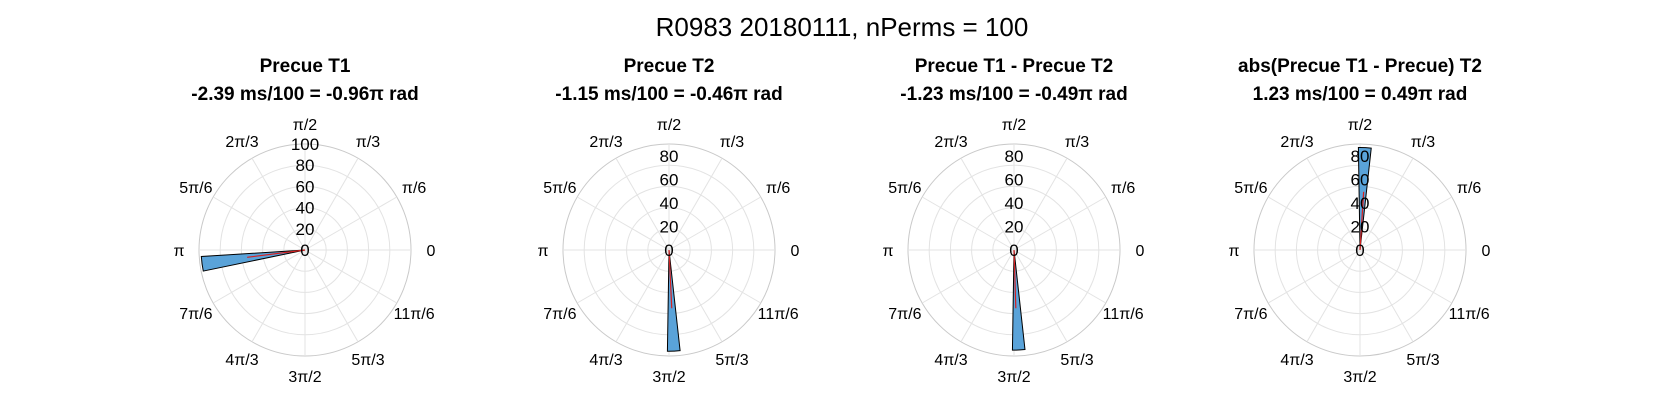 The image size is (1667, 417). I want to click on panel-title: Precue T1, so click(305, 66).